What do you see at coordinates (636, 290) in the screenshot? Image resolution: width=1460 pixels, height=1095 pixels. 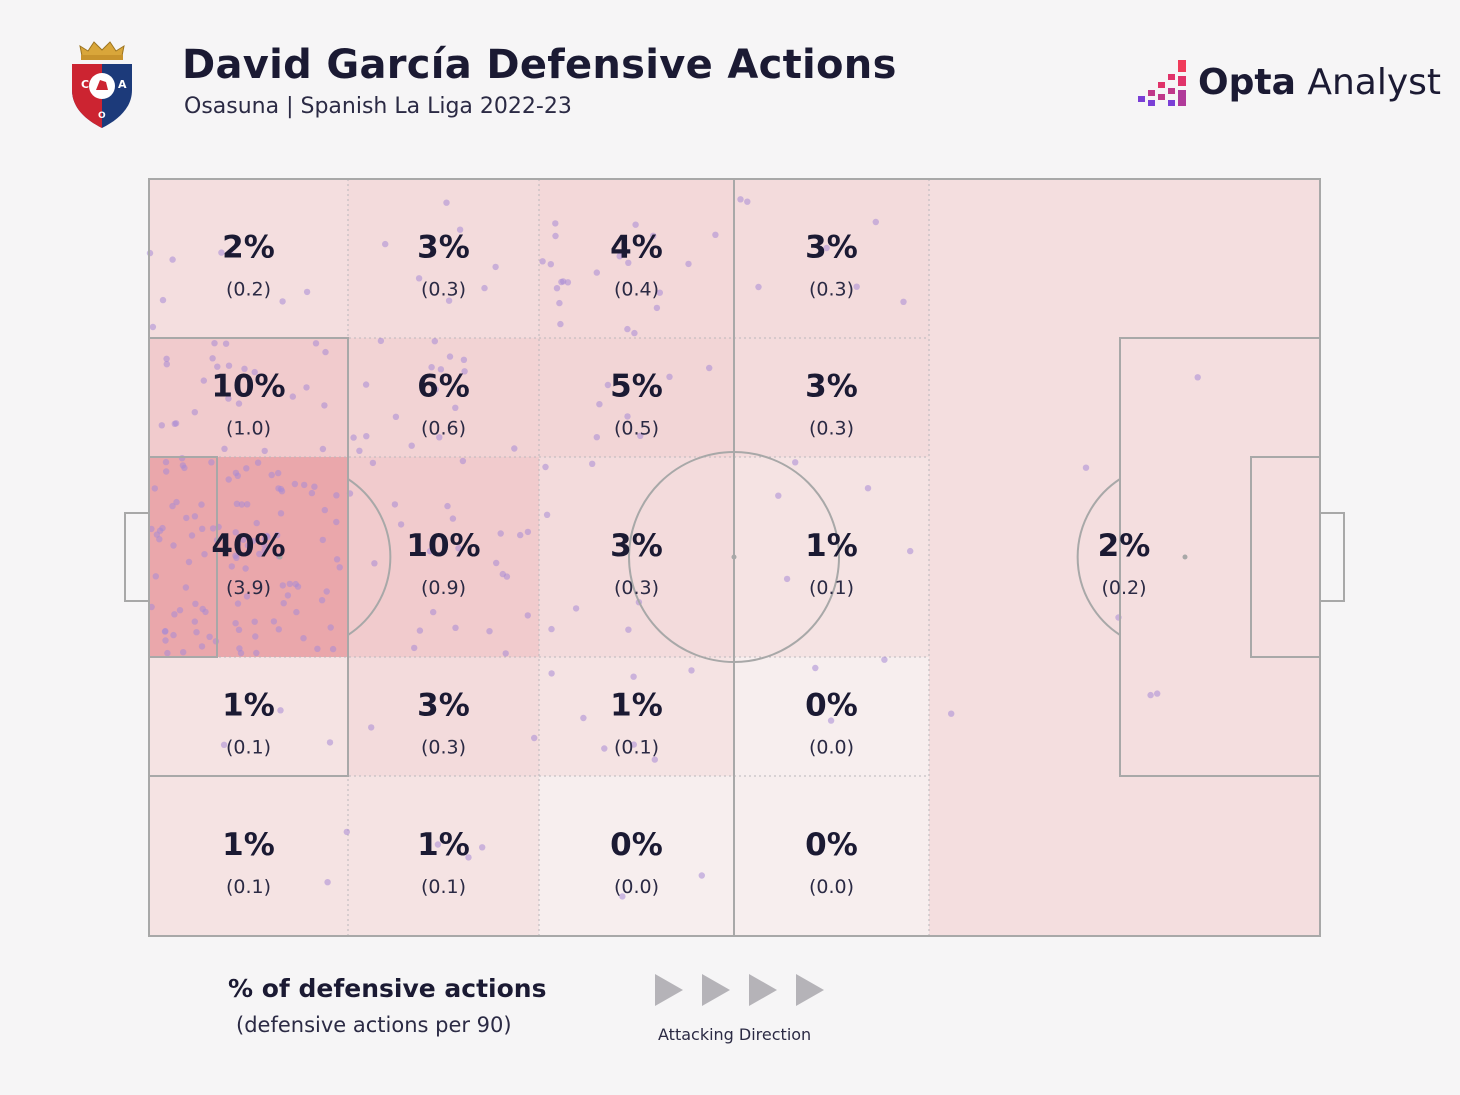 I see `zone-per90-label: (0.4)` at bounding box center [636, 290].